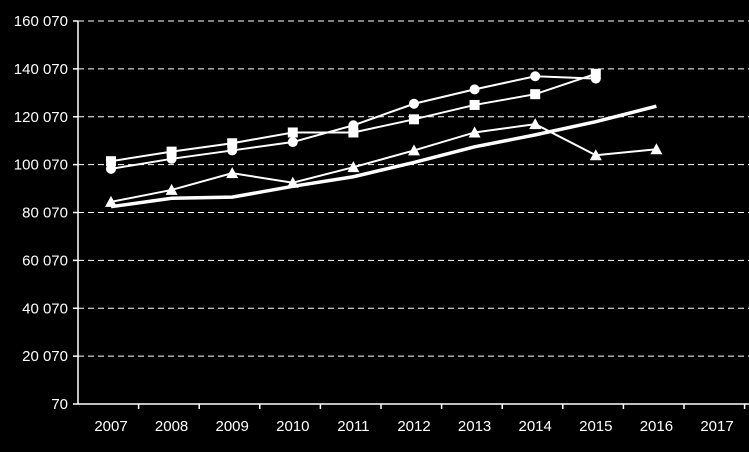  I want to click on x-tick-label: 2012, so click(413, 426).